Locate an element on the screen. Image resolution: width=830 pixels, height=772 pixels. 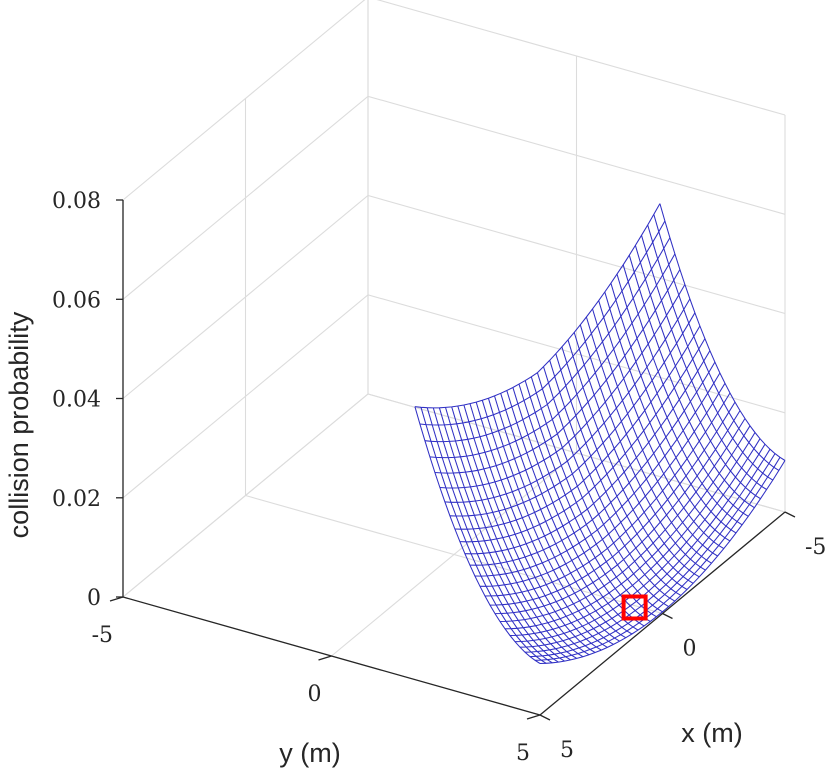
y-axis-label: y (m) is located at coordinates (309, 753).